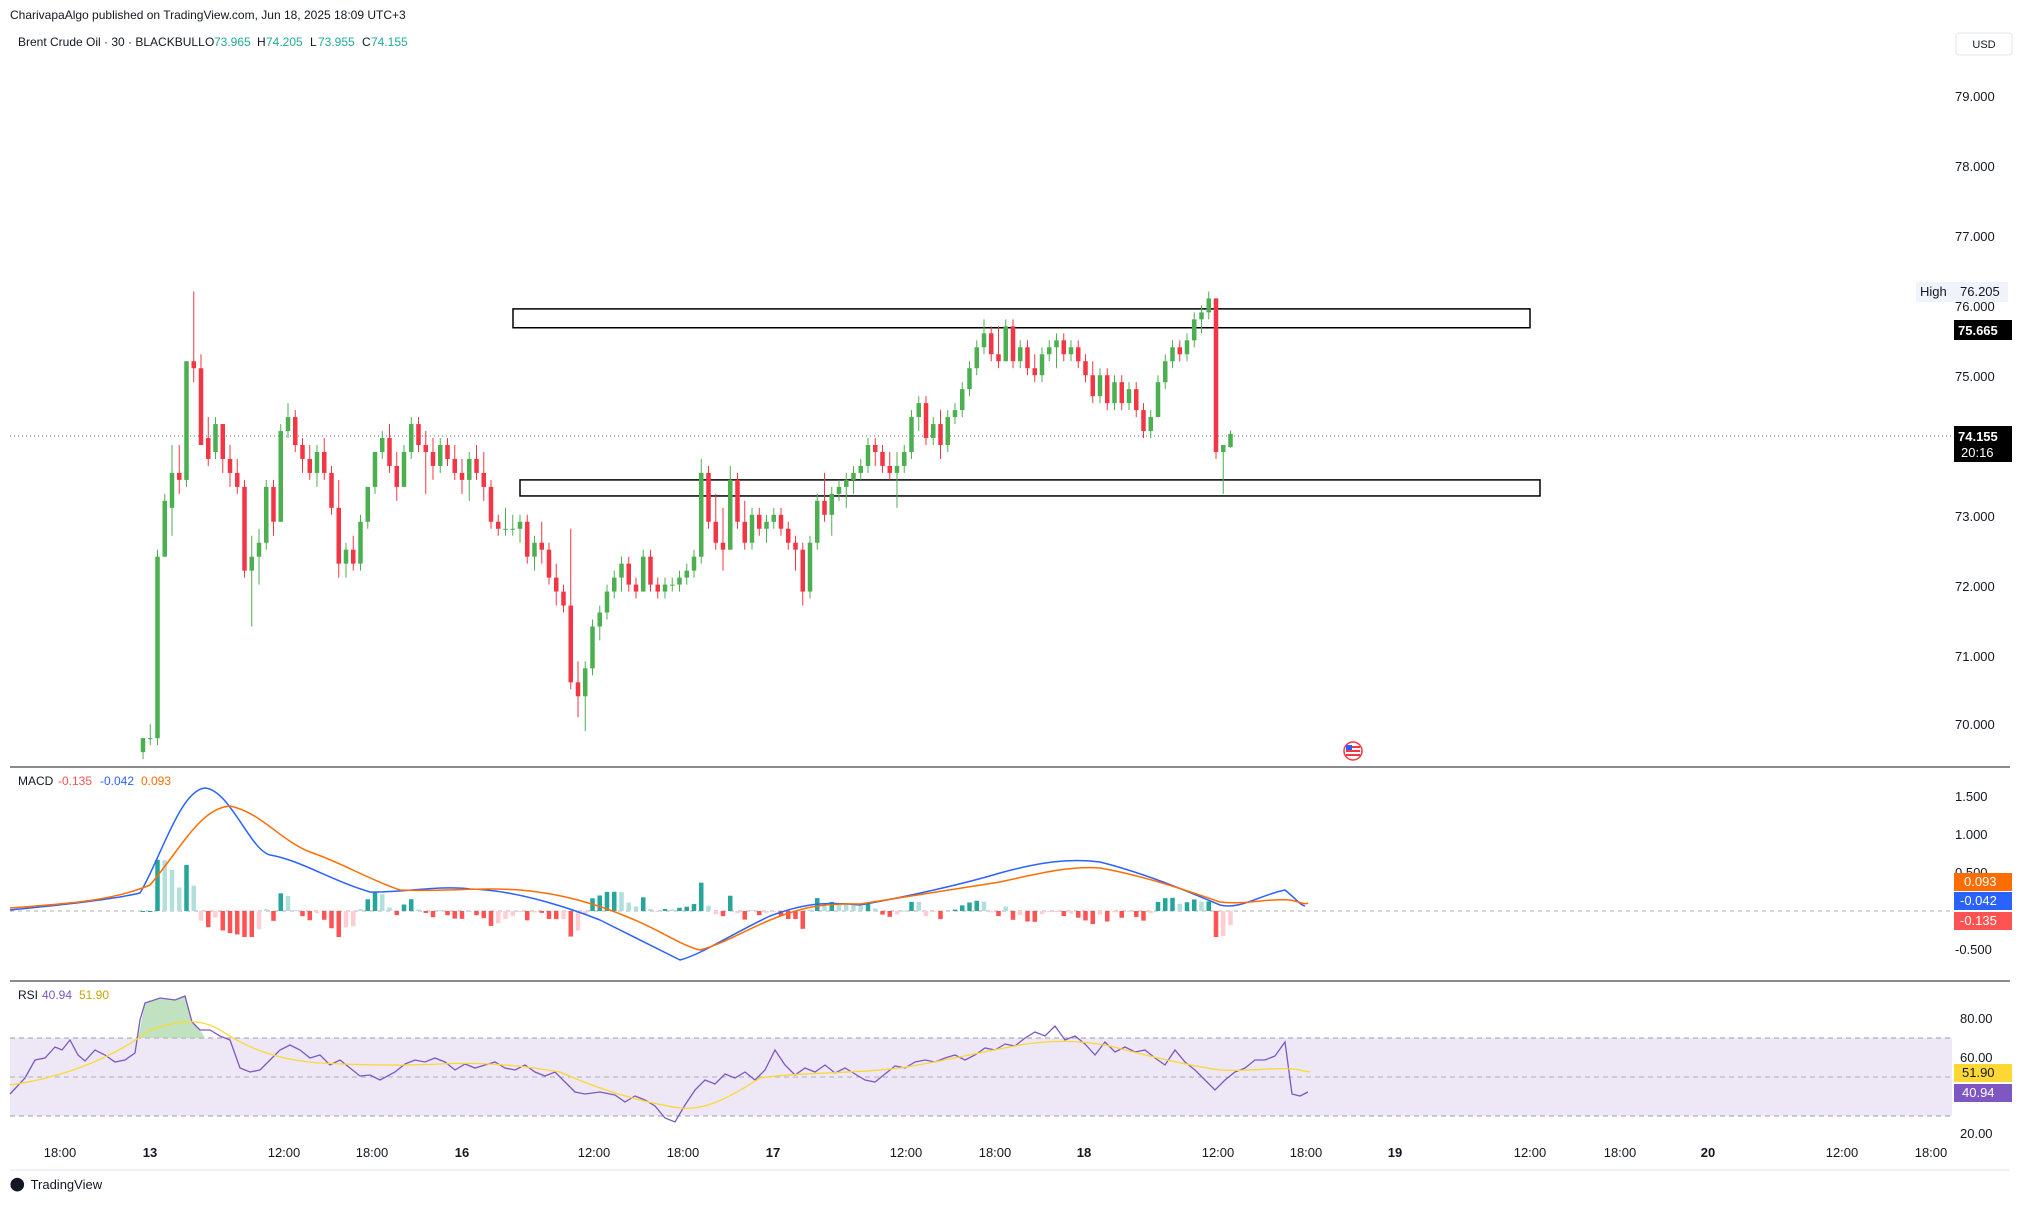 The image size is (2023, 1209). I want to click on time-tick-label: 17, so click(773, 1152).